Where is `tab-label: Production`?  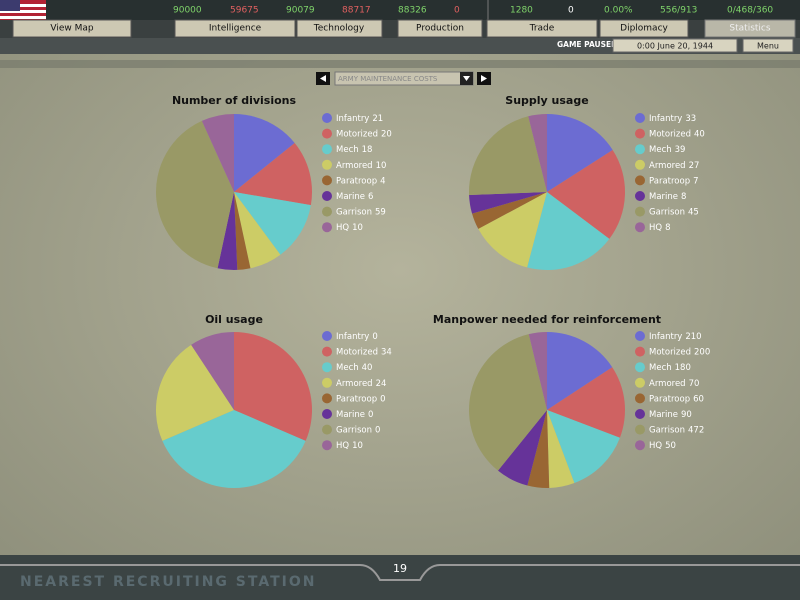 tab-label: Production is located at coordinates (440, 29).